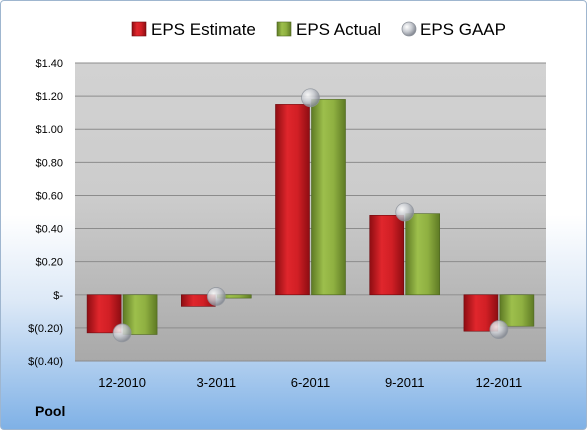 Image resolution: width=587 pixels, height=430 pixels. What do you see at coordinates (49, 196) in the screenshot?
I see `y-tick-label: $0.60` at bounding box center [49, 196].